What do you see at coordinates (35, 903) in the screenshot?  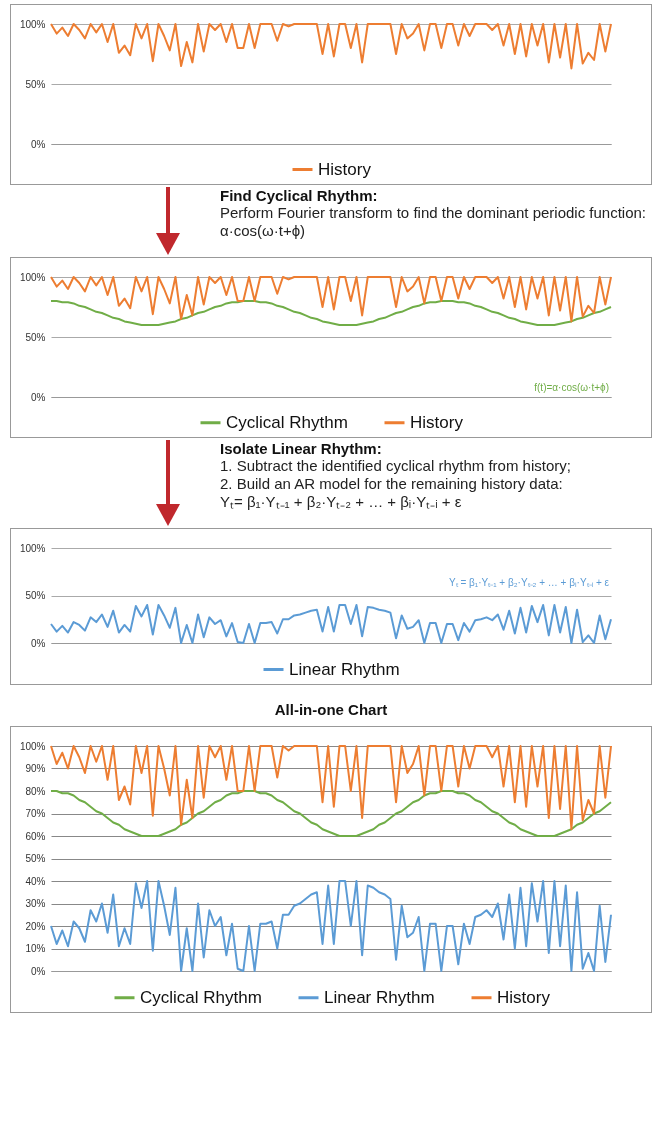 I see `y-tick-label: 30%` at bounding box center [35, 903].